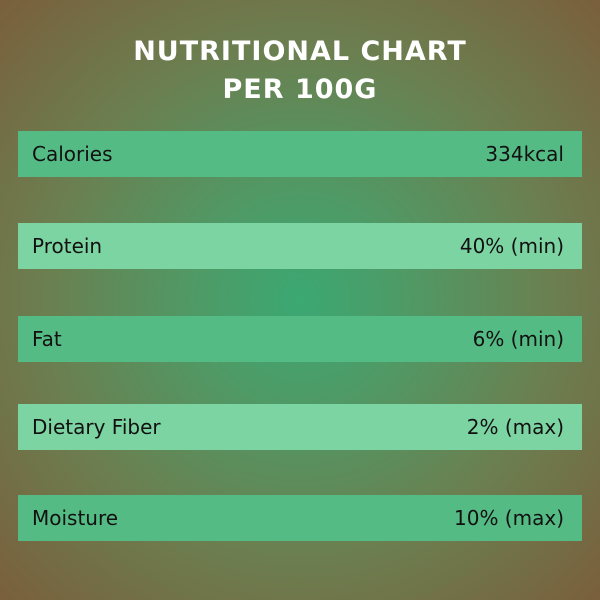  Describe the element at coordinates (47, 339) in the screenshot. I see `nutrient-name: Fat` at that location.